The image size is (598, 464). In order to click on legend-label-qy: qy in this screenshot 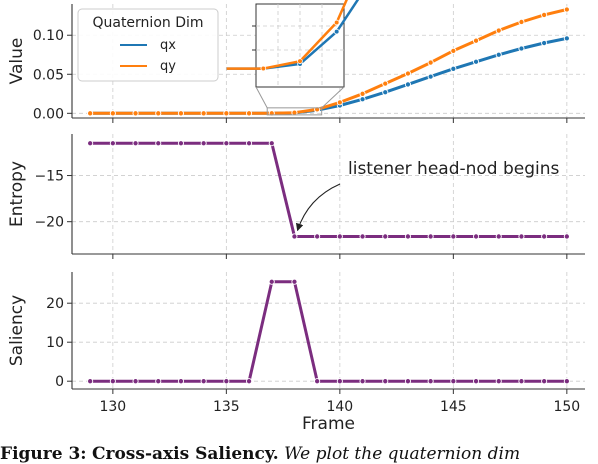, I will do `click(168, 66)`.